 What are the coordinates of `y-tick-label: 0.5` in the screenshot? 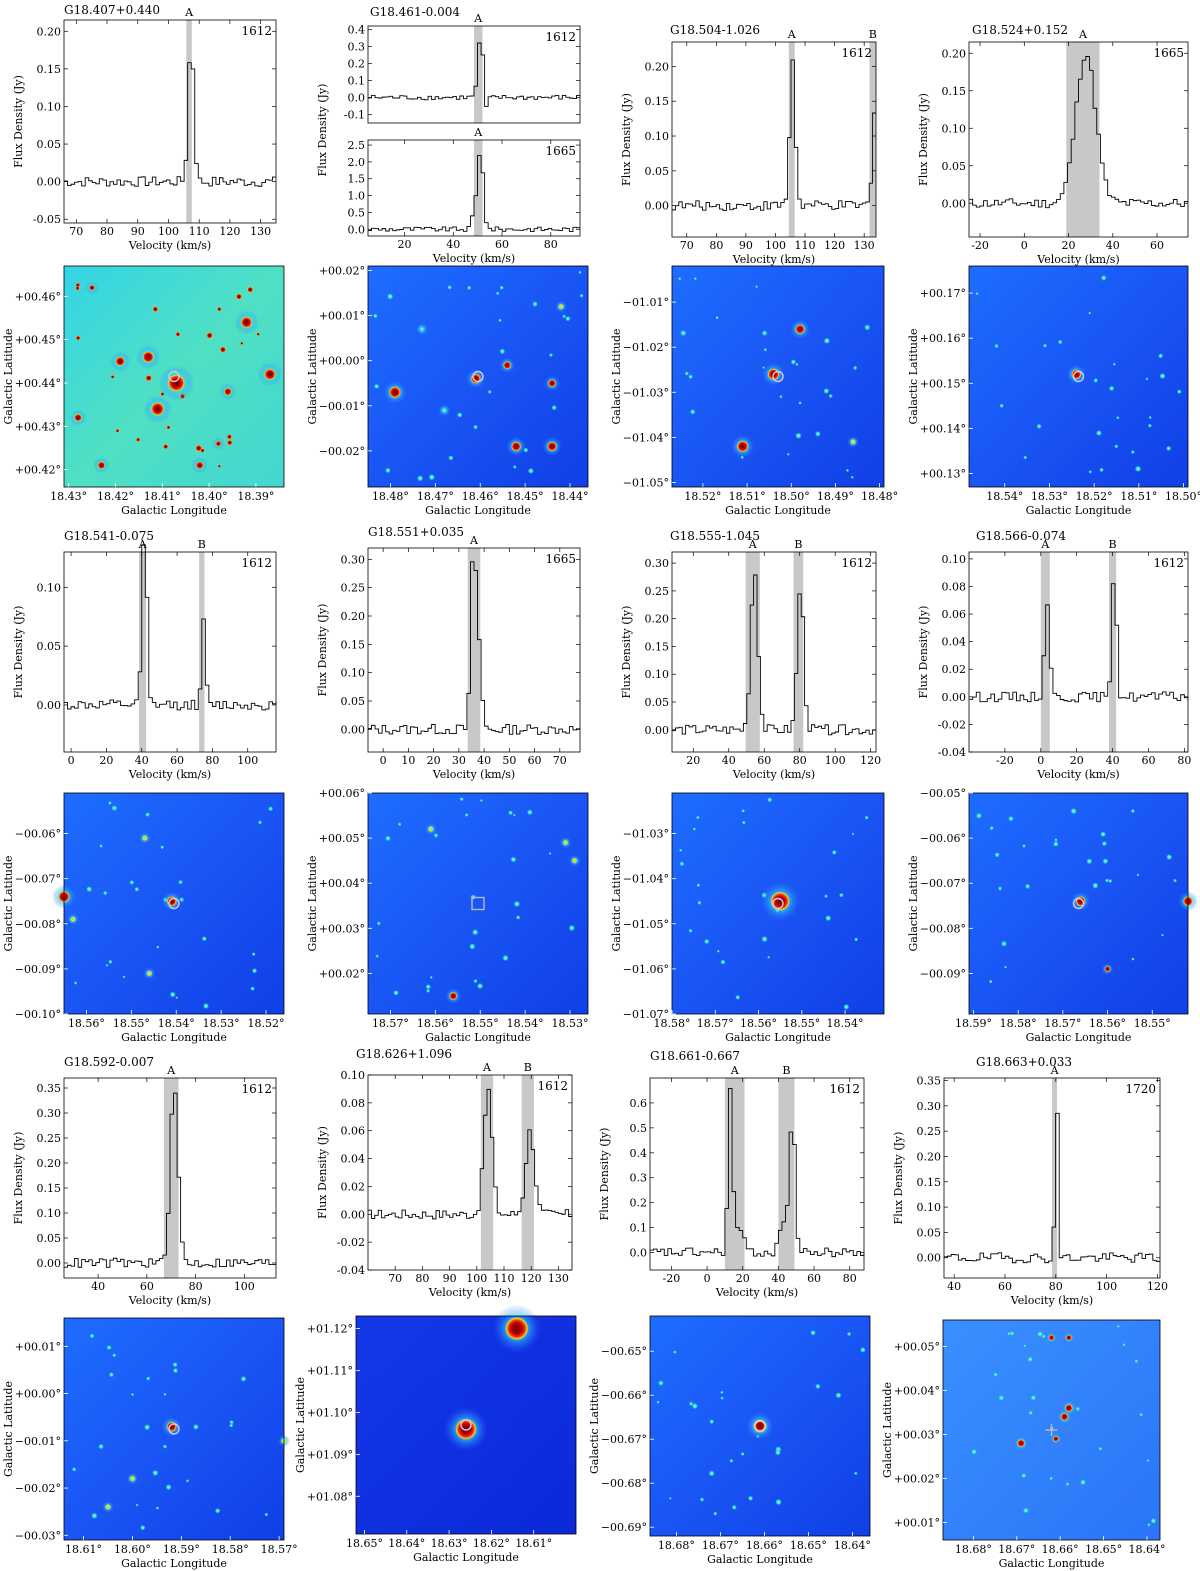 It's located at (357, 212).